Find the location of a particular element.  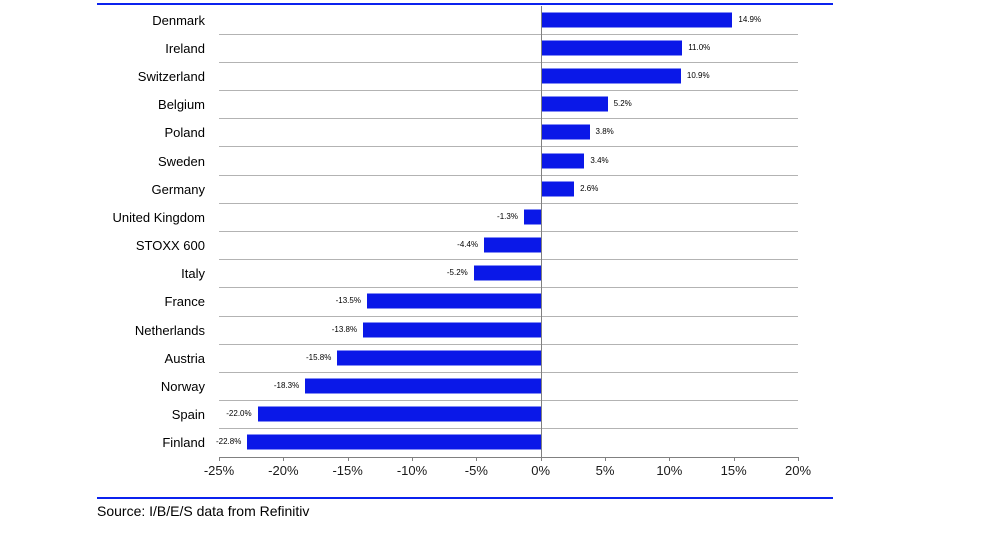

bar-value-label: 3.8% is located at coordinates (604, 132).